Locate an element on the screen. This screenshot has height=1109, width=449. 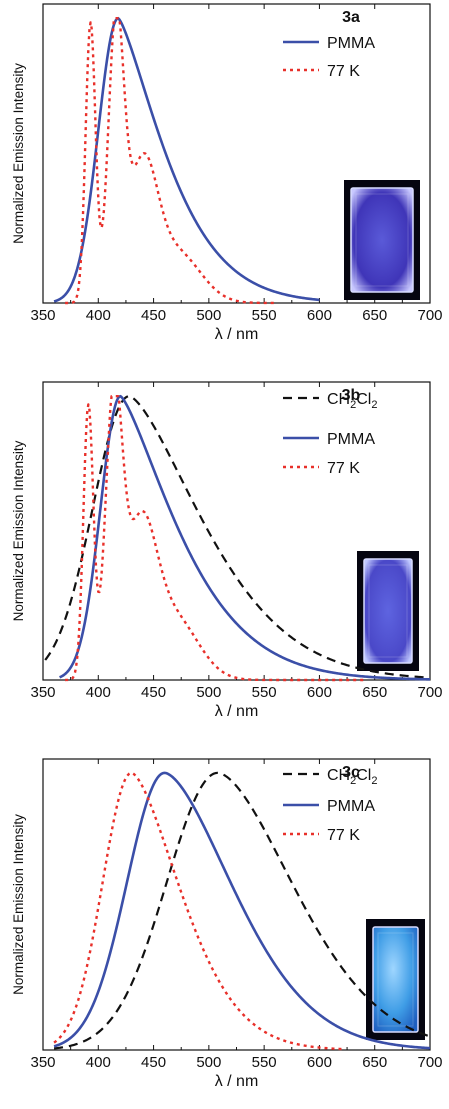
series-line-77-k is located at coordinates (170, 161).